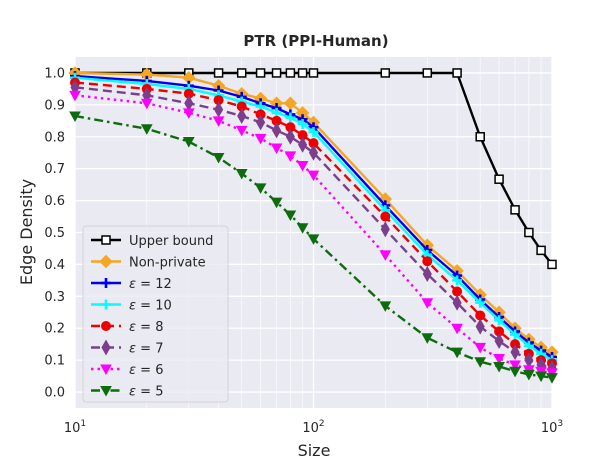 This screenshot has width=614, height=461. I want to click on legend-label: ε = 8, so click(146, 327).